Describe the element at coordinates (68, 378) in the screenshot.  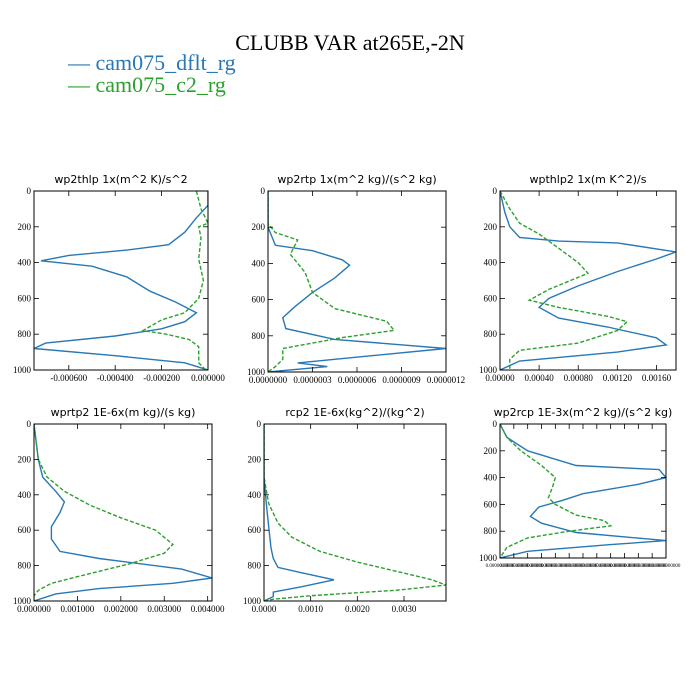
I see `x-tick-label: -0.000600` at that location.